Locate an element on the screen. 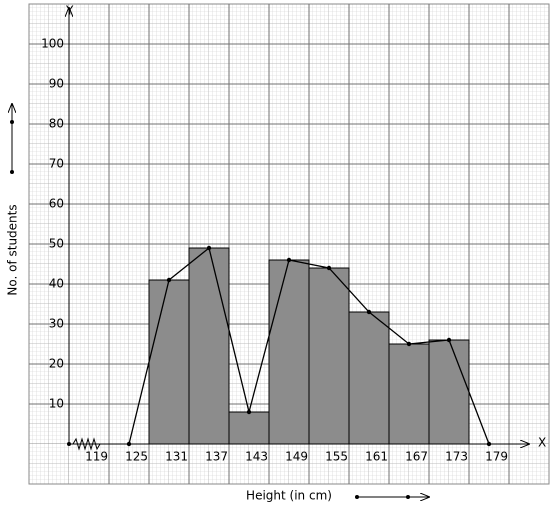 The image size is (554, 510). x-tick-label: 131 is located at coordinates (176, 457).